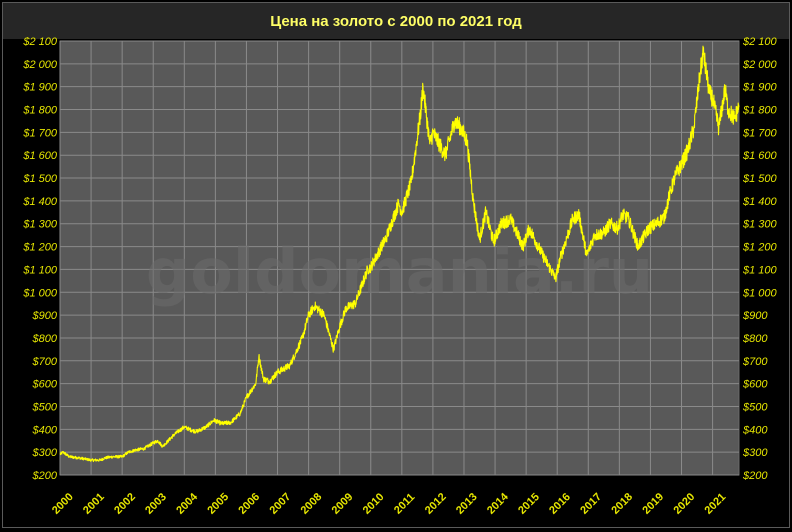 The image size is (792, 532). Describe the element at coordinates (755, 476) in the screenshot. I see `y-tick-label-right: $200` at that location.